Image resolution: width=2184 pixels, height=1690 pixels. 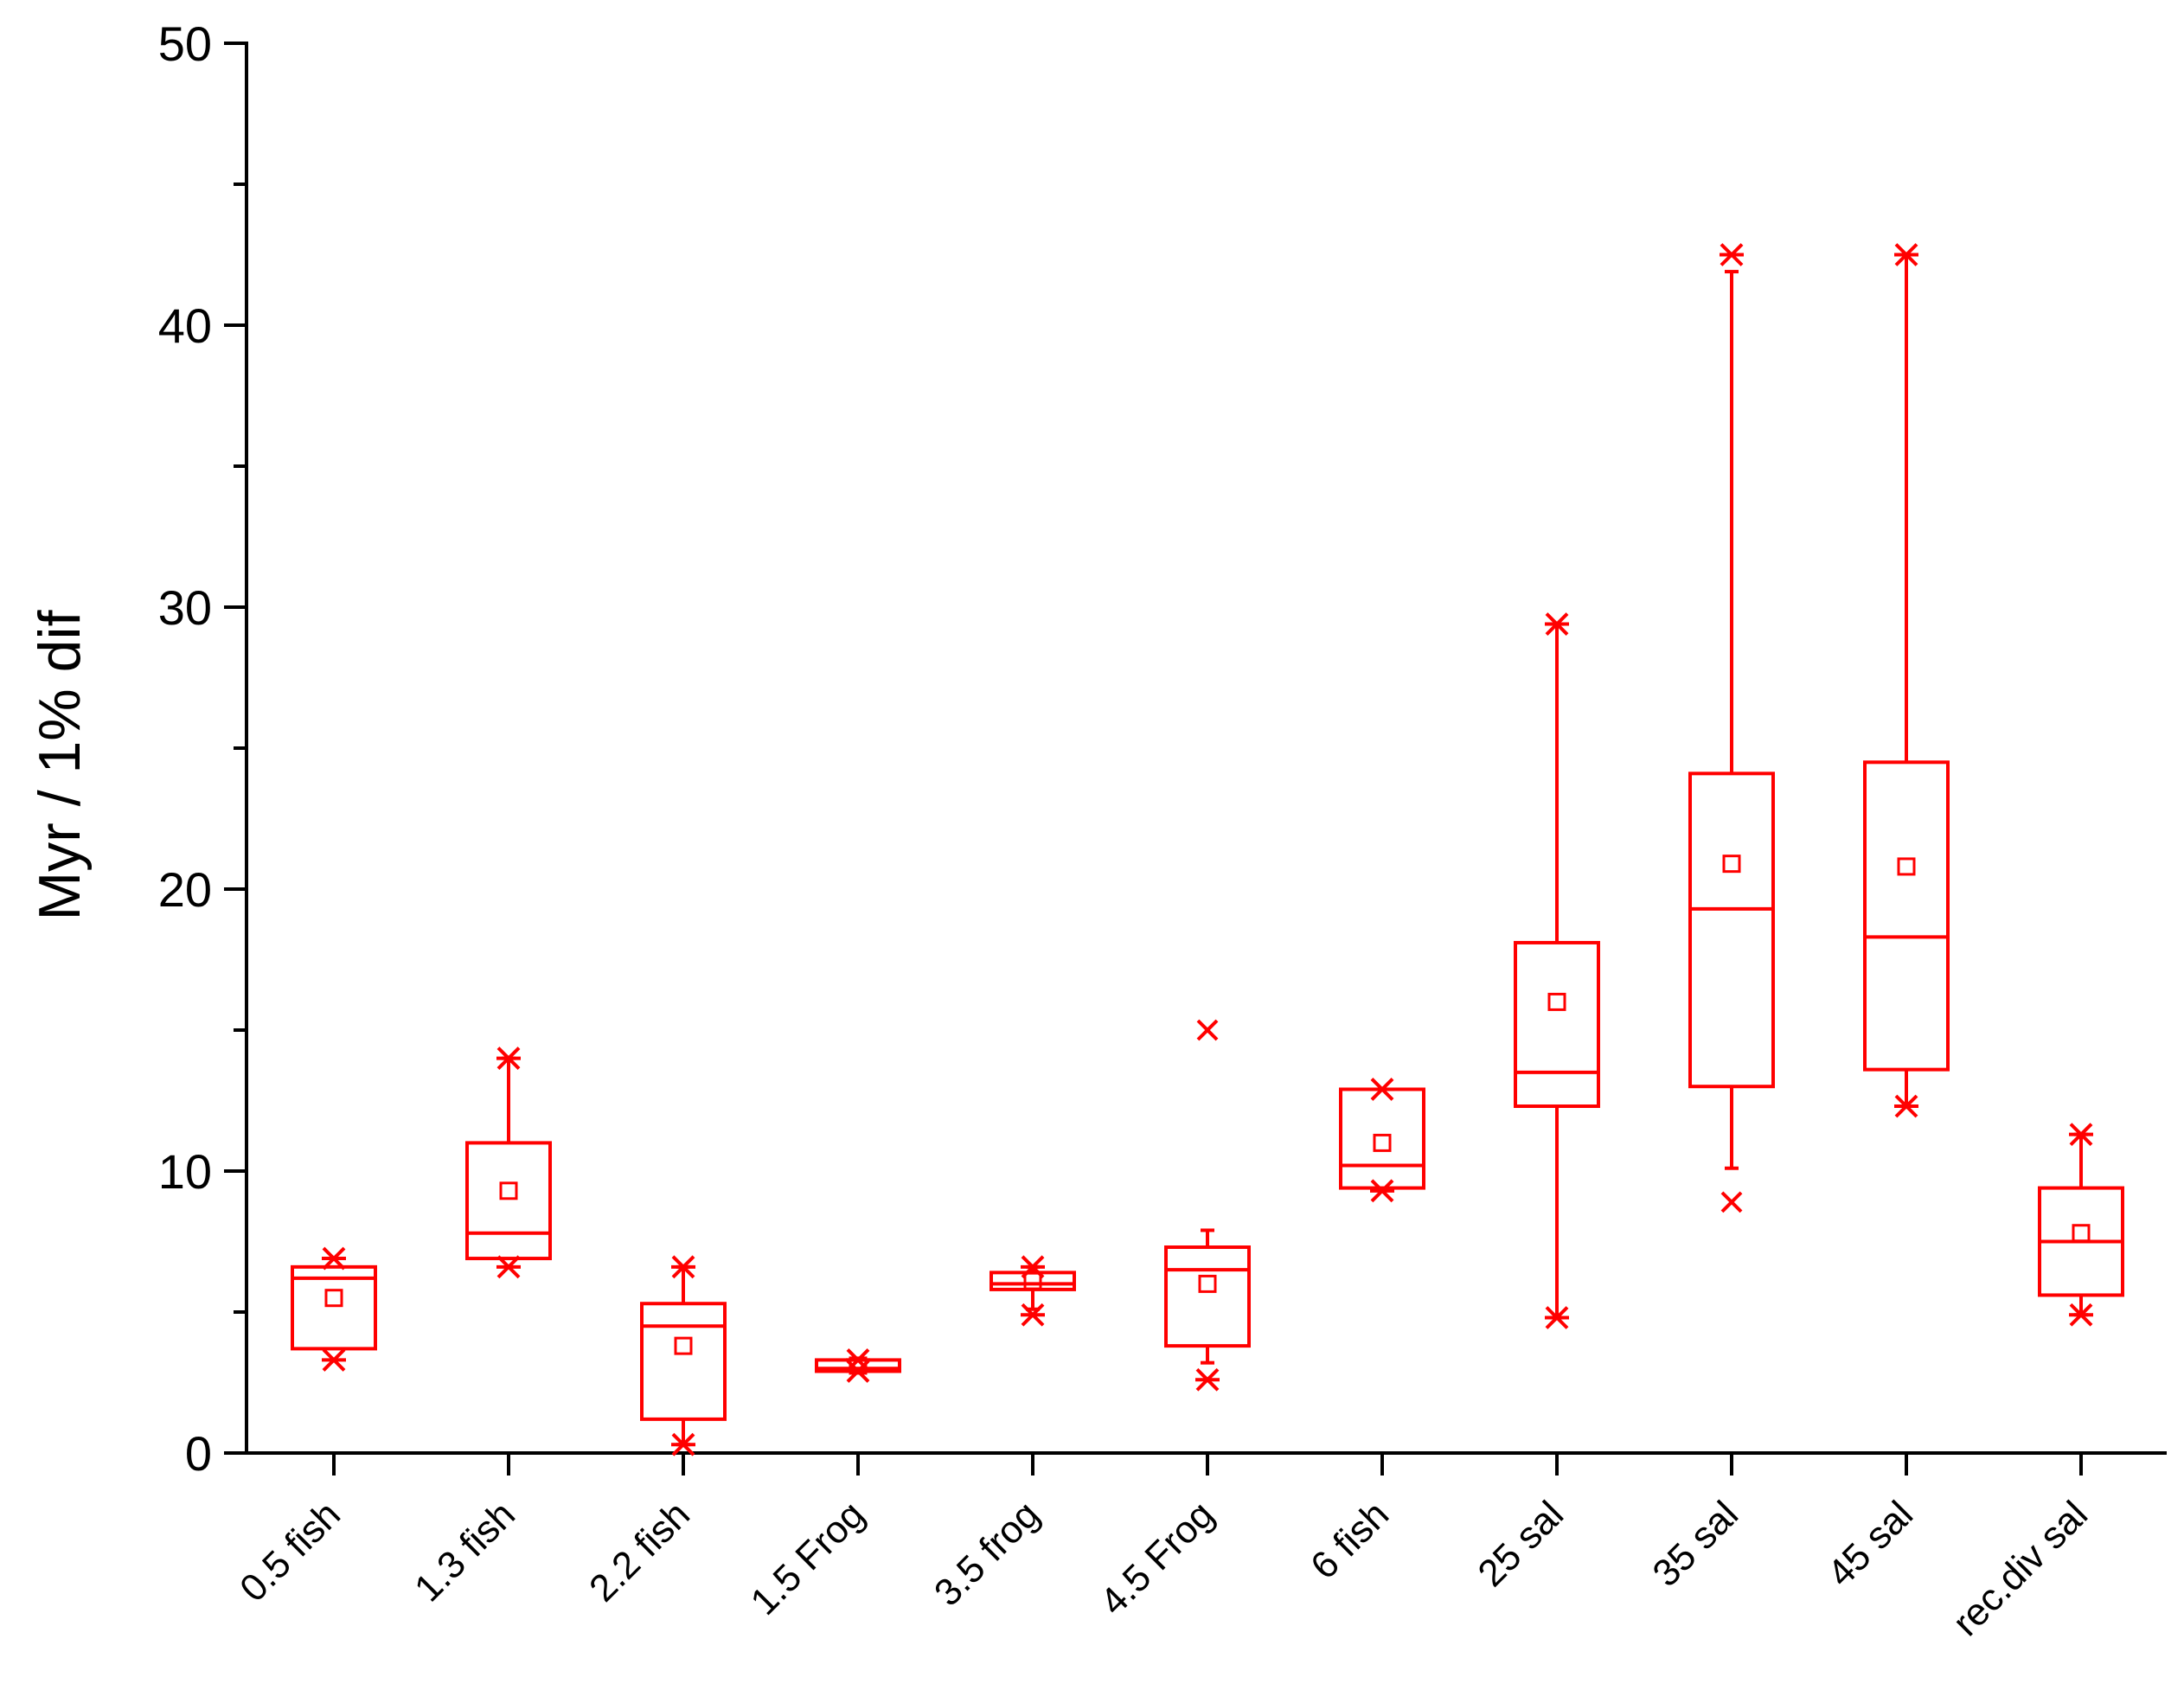 What do you see at coordinates (60, 765) in the screenshot?
I see `y-axis-title: Myr / 1% dif` at bounding box center [60, 765].